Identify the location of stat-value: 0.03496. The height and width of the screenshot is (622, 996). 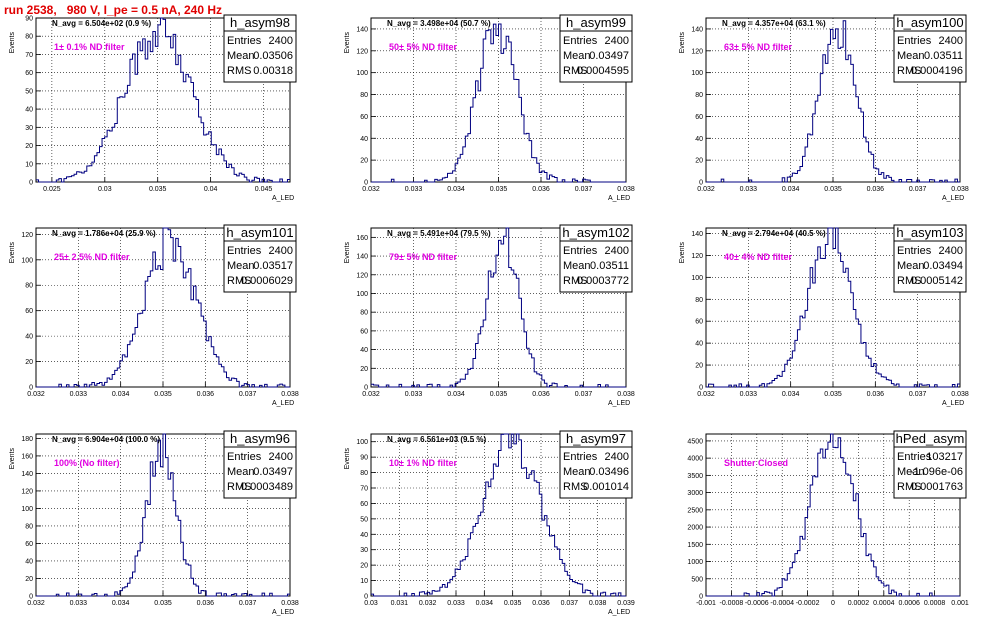
(609, 472).